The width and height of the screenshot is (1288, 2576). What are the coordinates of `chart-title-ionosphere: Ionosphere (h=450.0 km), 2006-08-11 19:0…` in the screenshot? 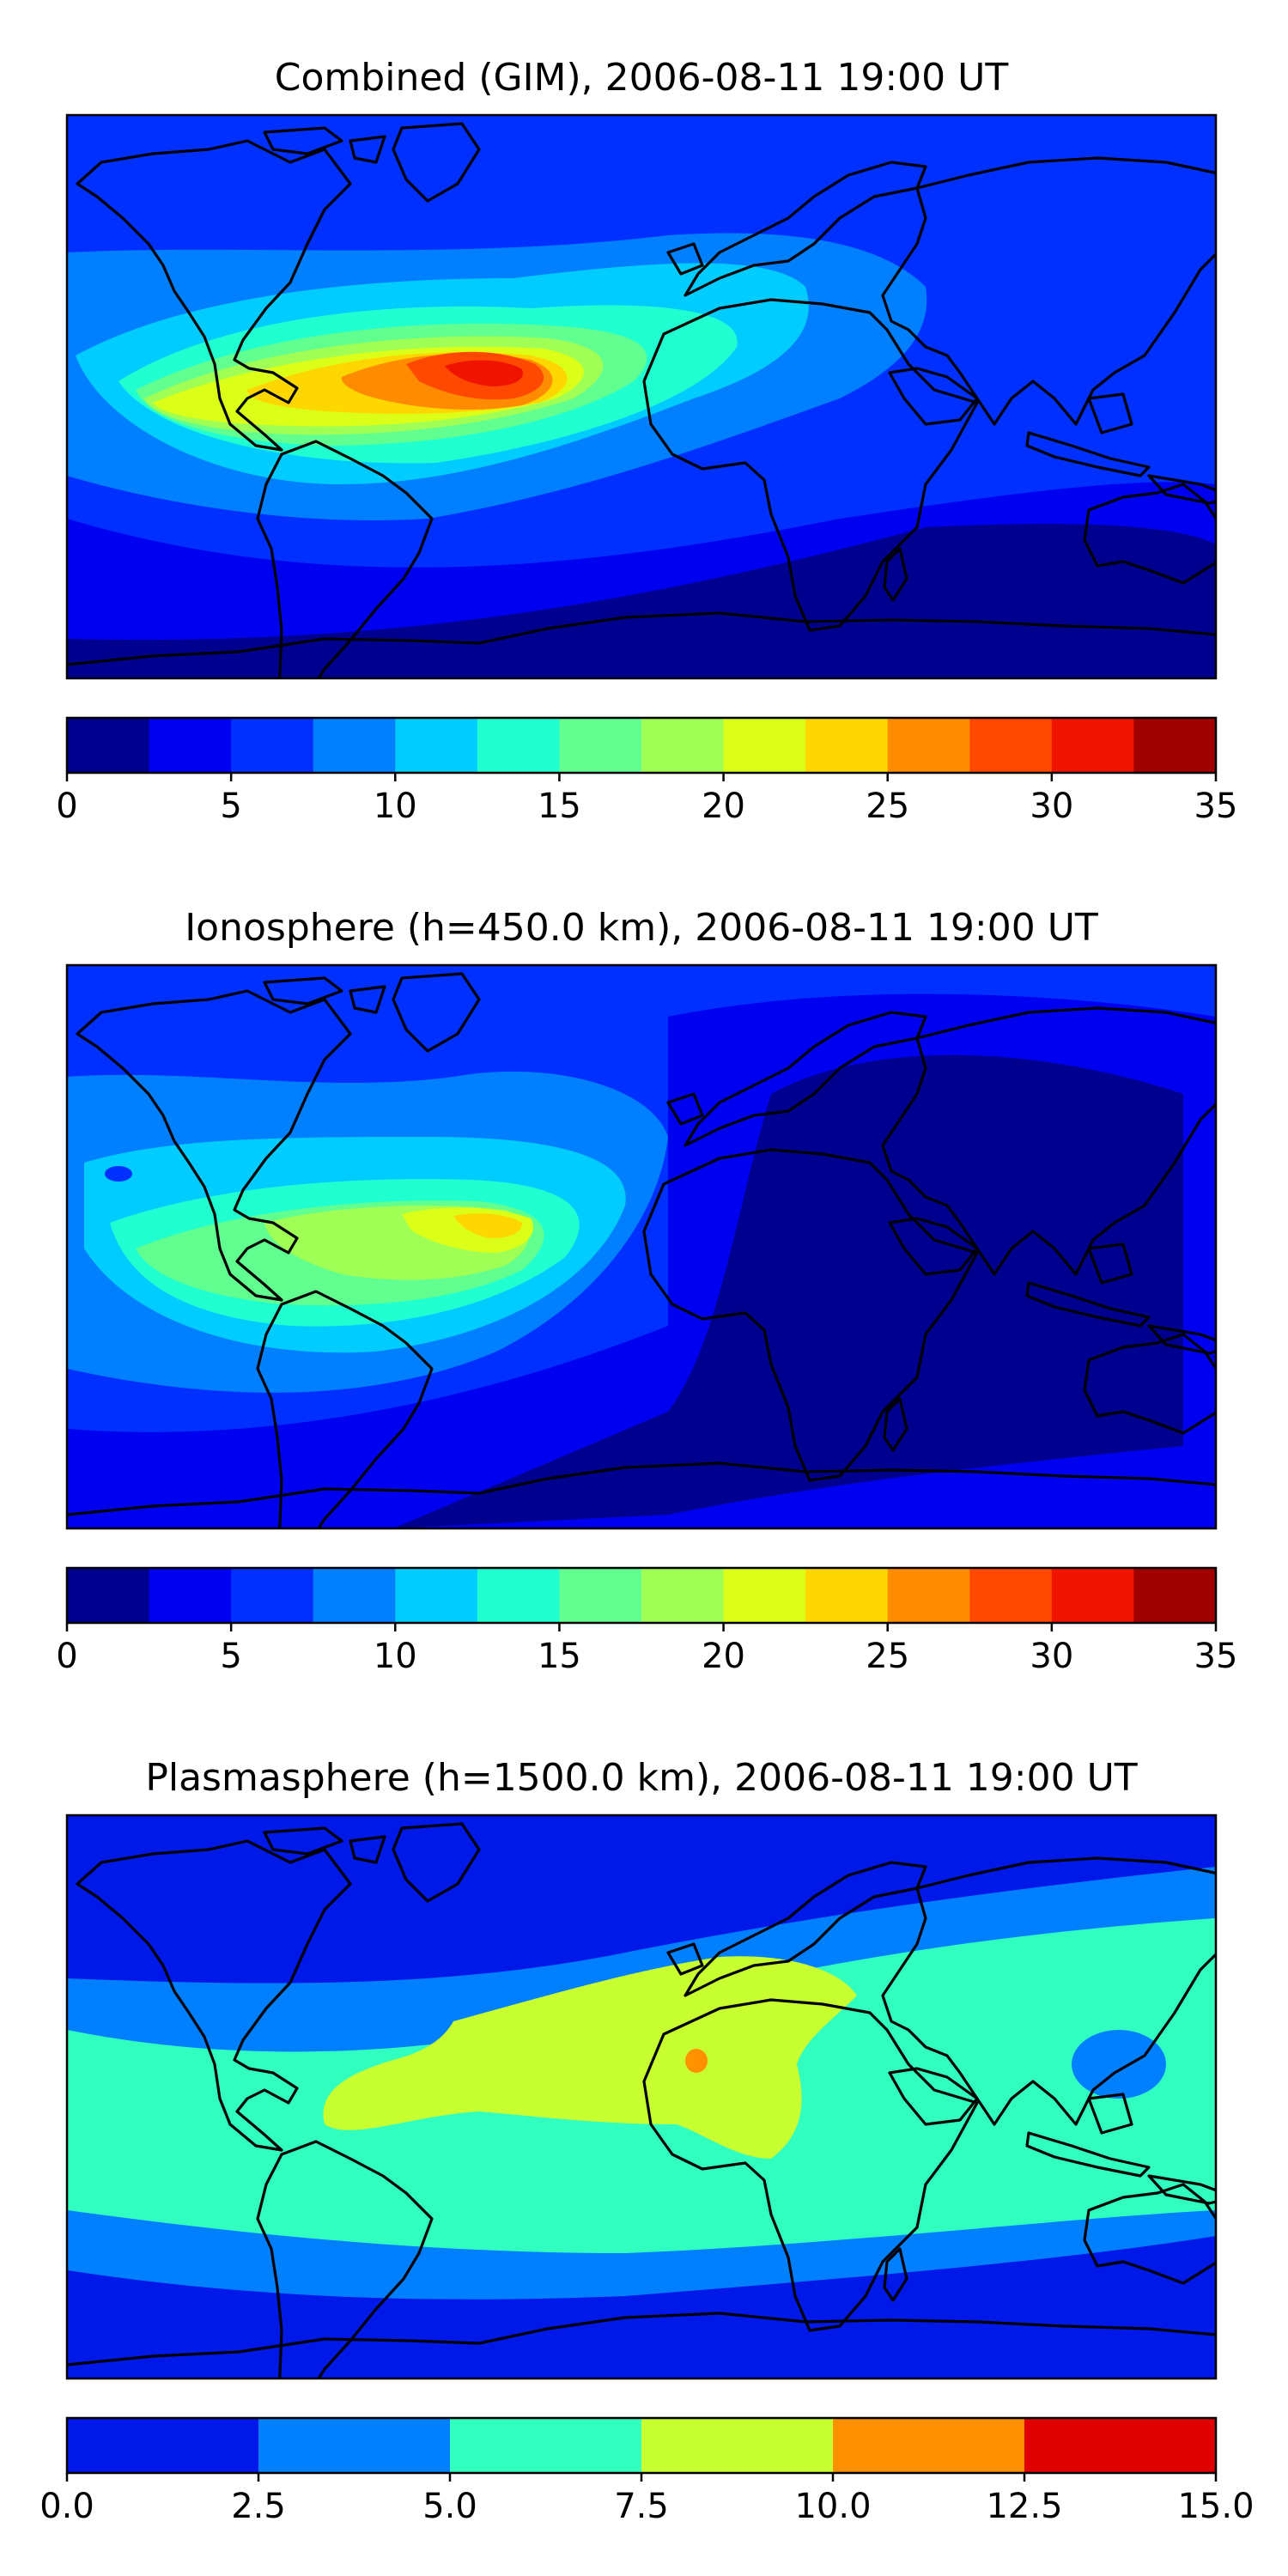 It's located at (641, 928).